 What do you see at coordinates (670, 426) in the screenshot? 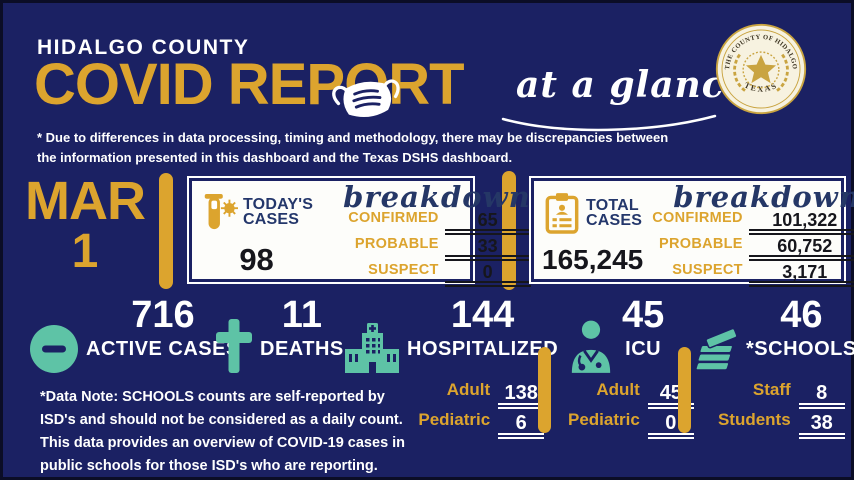
I see `icu-pediatric-value: 0` at bounding box center [670, 426].